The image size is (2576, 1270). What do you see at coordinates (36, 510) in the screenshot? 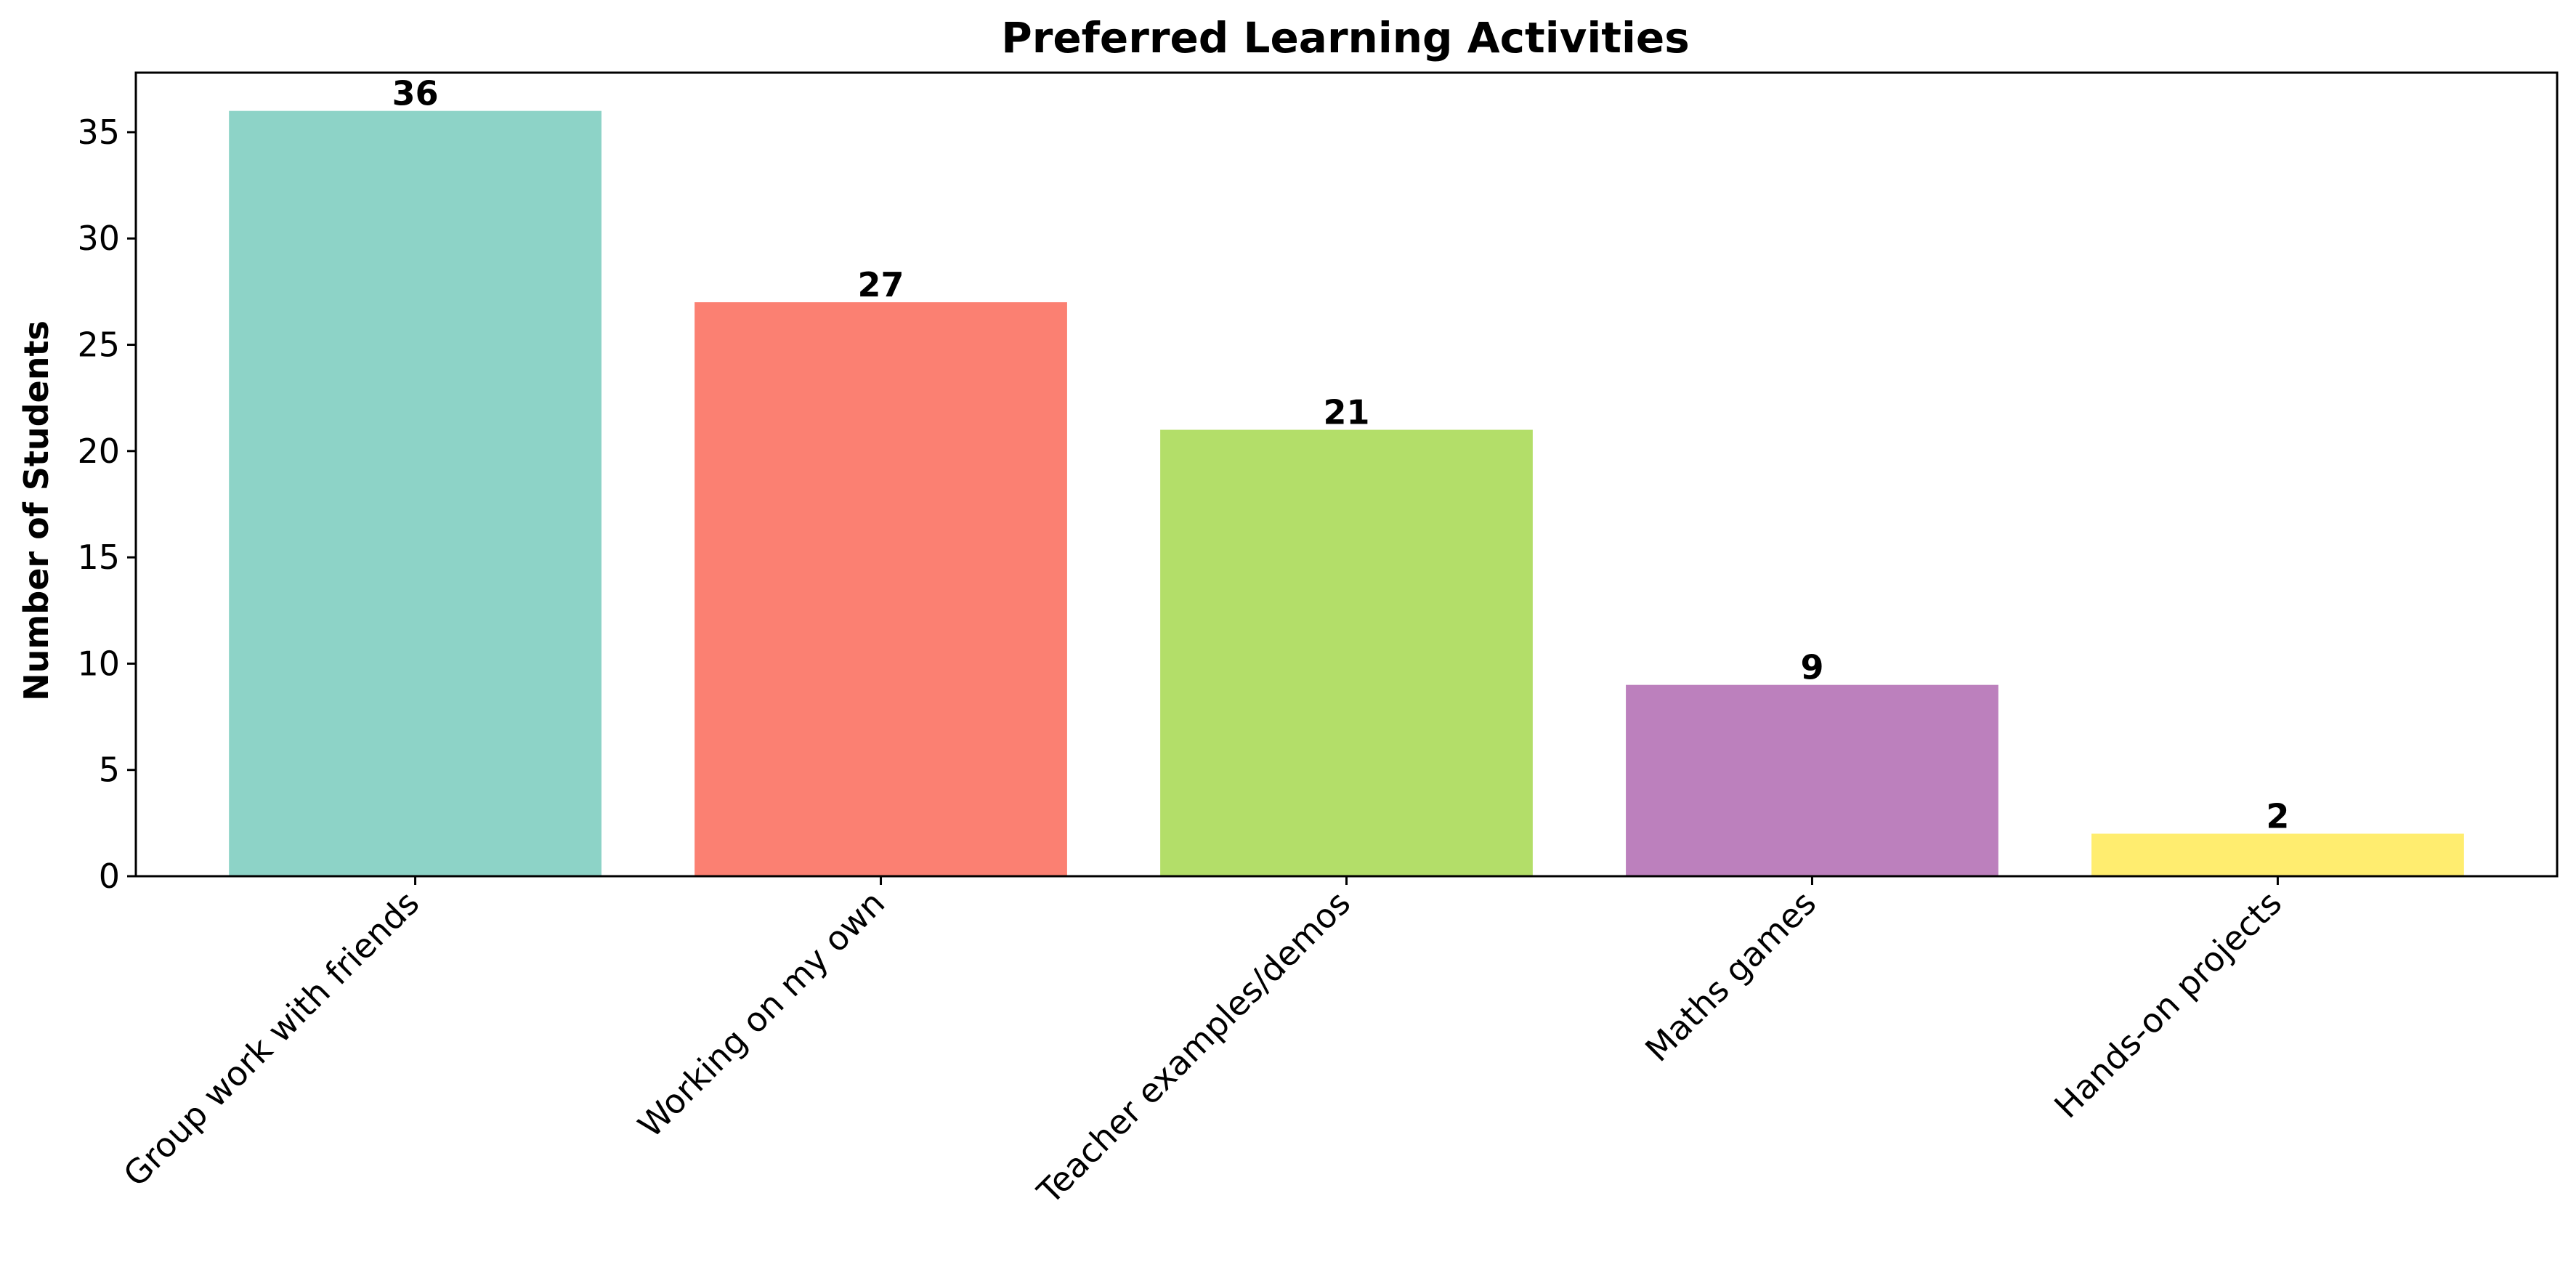
I see `y-axis-label: Number of Students` at bounding box center [36, 510].